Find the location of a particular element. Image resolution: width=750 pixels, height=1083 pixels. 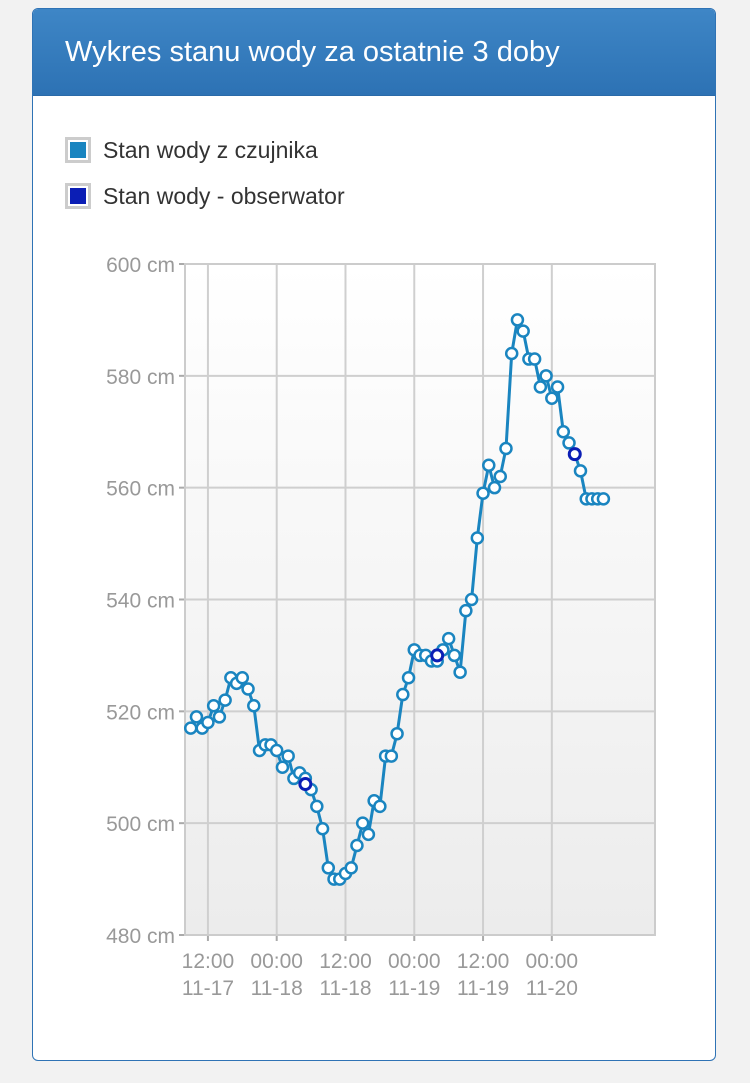

y-tick-label: 600 cm is located at coordinates (140, 265).